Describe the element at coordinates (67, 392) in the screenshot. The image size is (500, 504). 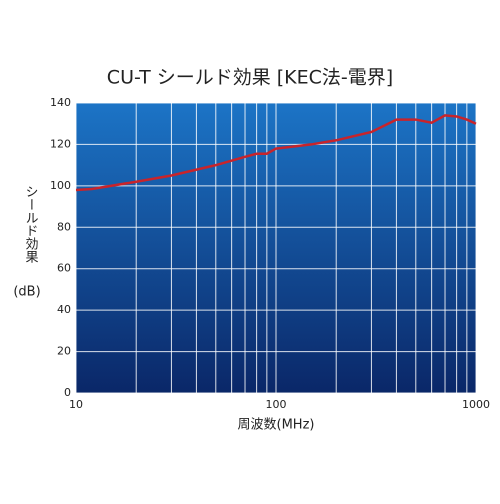
I see `y-tick-label: 0` at that location.